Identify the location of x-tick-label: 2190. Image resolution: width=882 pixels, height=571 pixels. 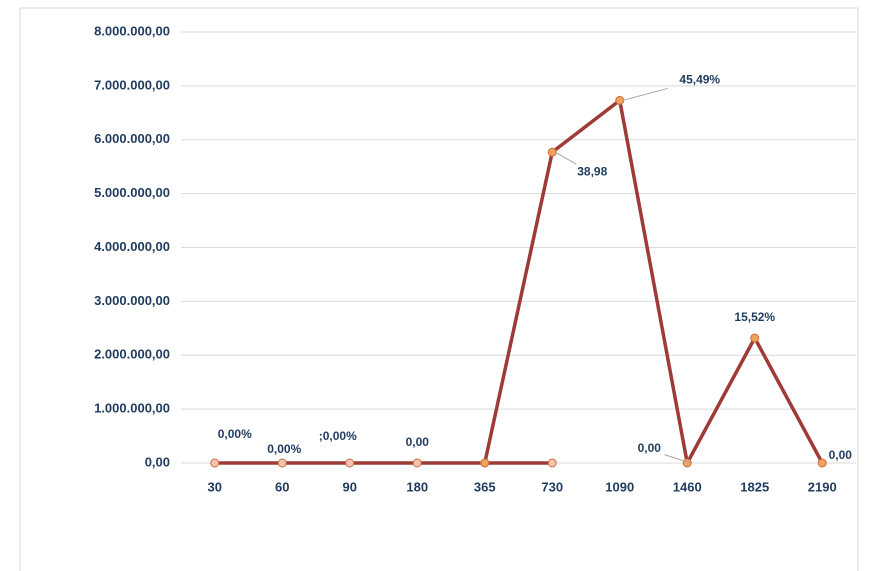
(822, 486).